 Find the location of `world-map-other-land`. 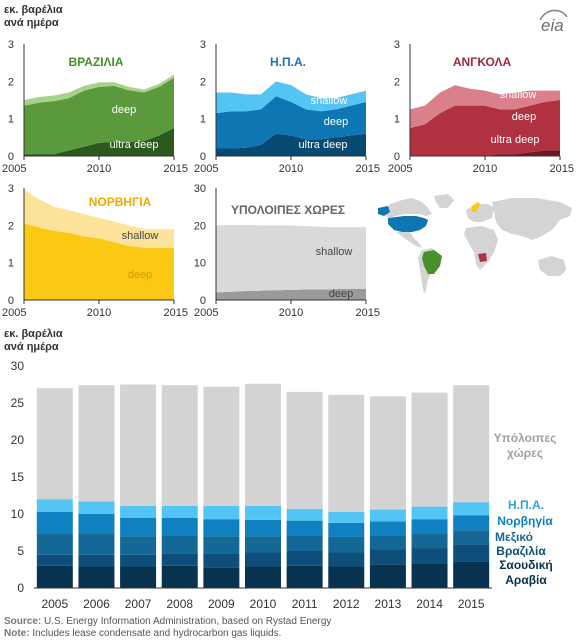

world-map-other-land is located at coordinates (478, 244).